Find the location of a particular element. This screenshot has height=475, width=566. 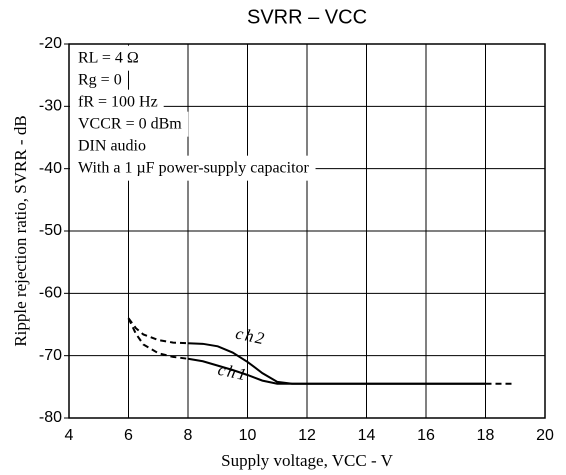

annotation: Rg = 0 is located at coordinates (100, 80).